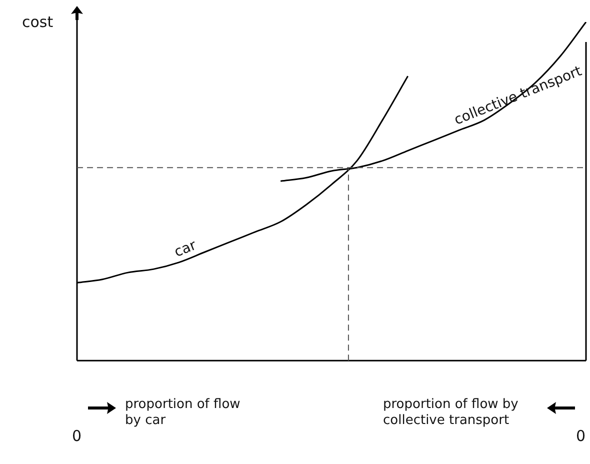 The height and width of the screenshot is (464, 590). What do you see at coordinates (38, 22) in the screenshot?
I see `y-axis-title: cost` at bounding box center [38, 22].